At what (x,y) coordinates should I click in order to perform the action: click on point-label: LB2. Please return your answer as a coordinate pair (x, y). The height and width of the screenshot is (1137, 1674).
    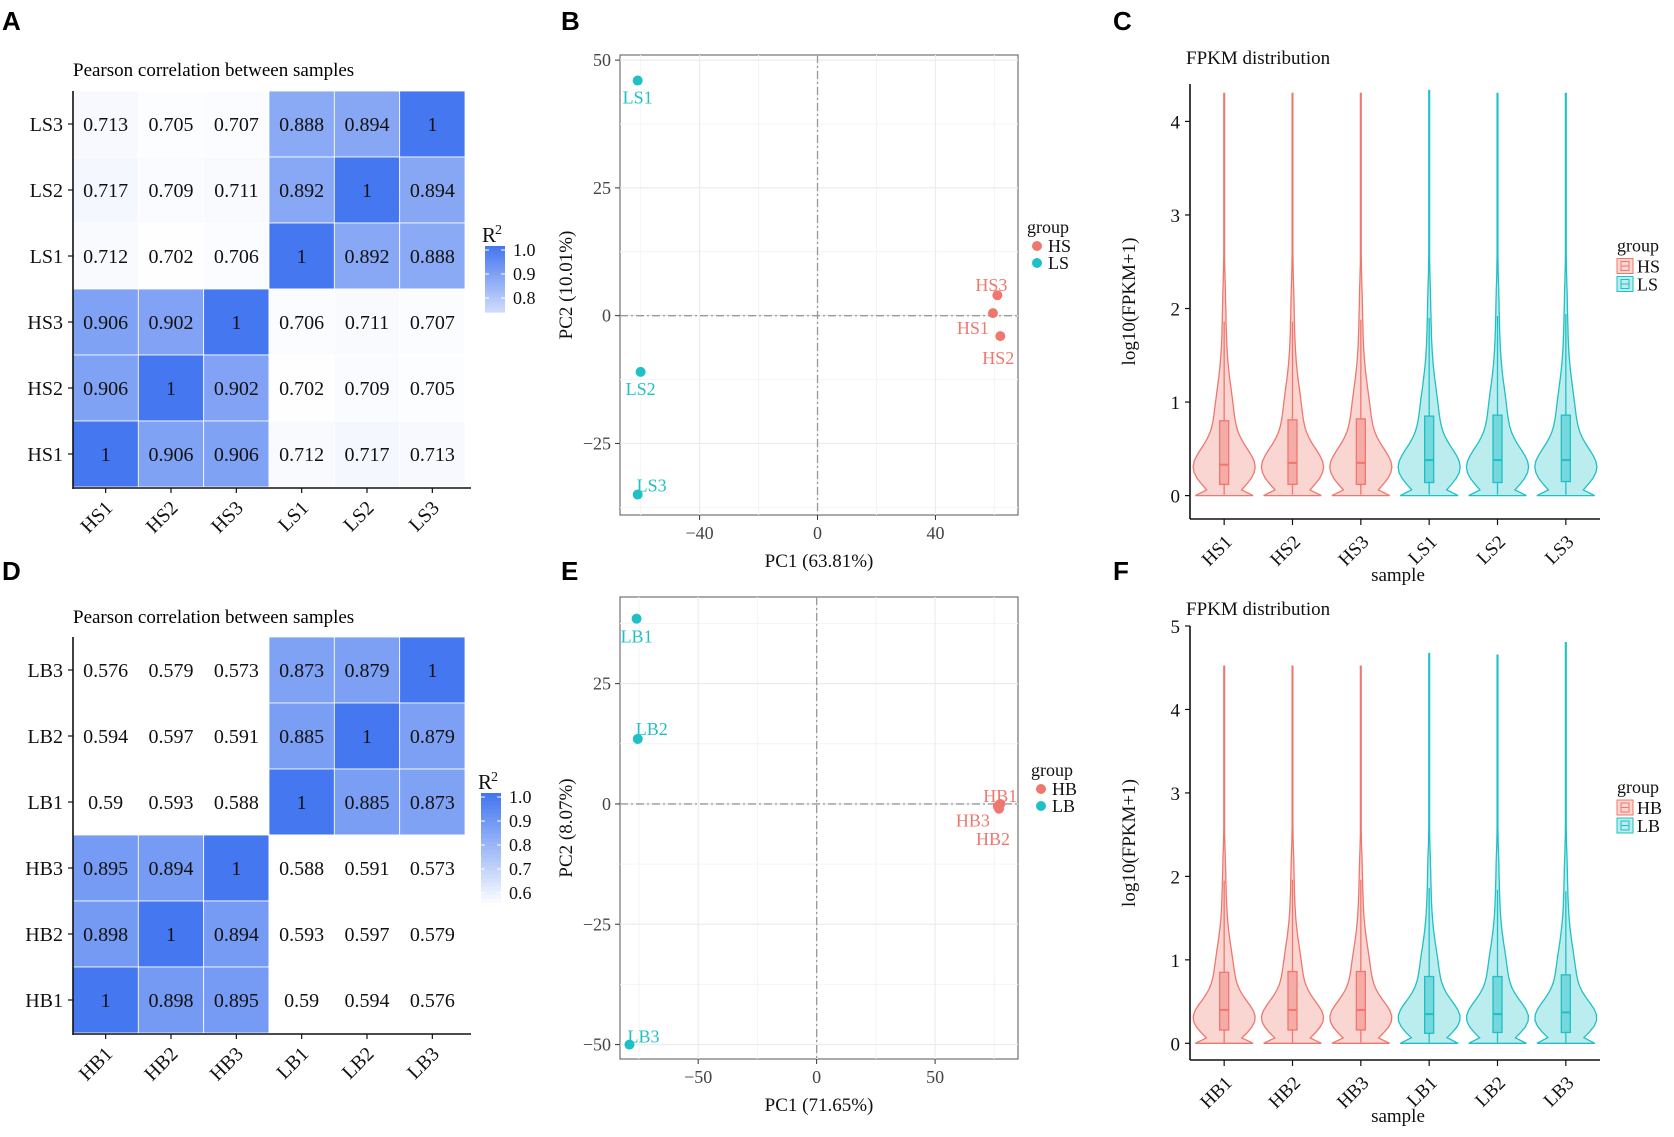
    Looking at the image, I should click on (652, 729).